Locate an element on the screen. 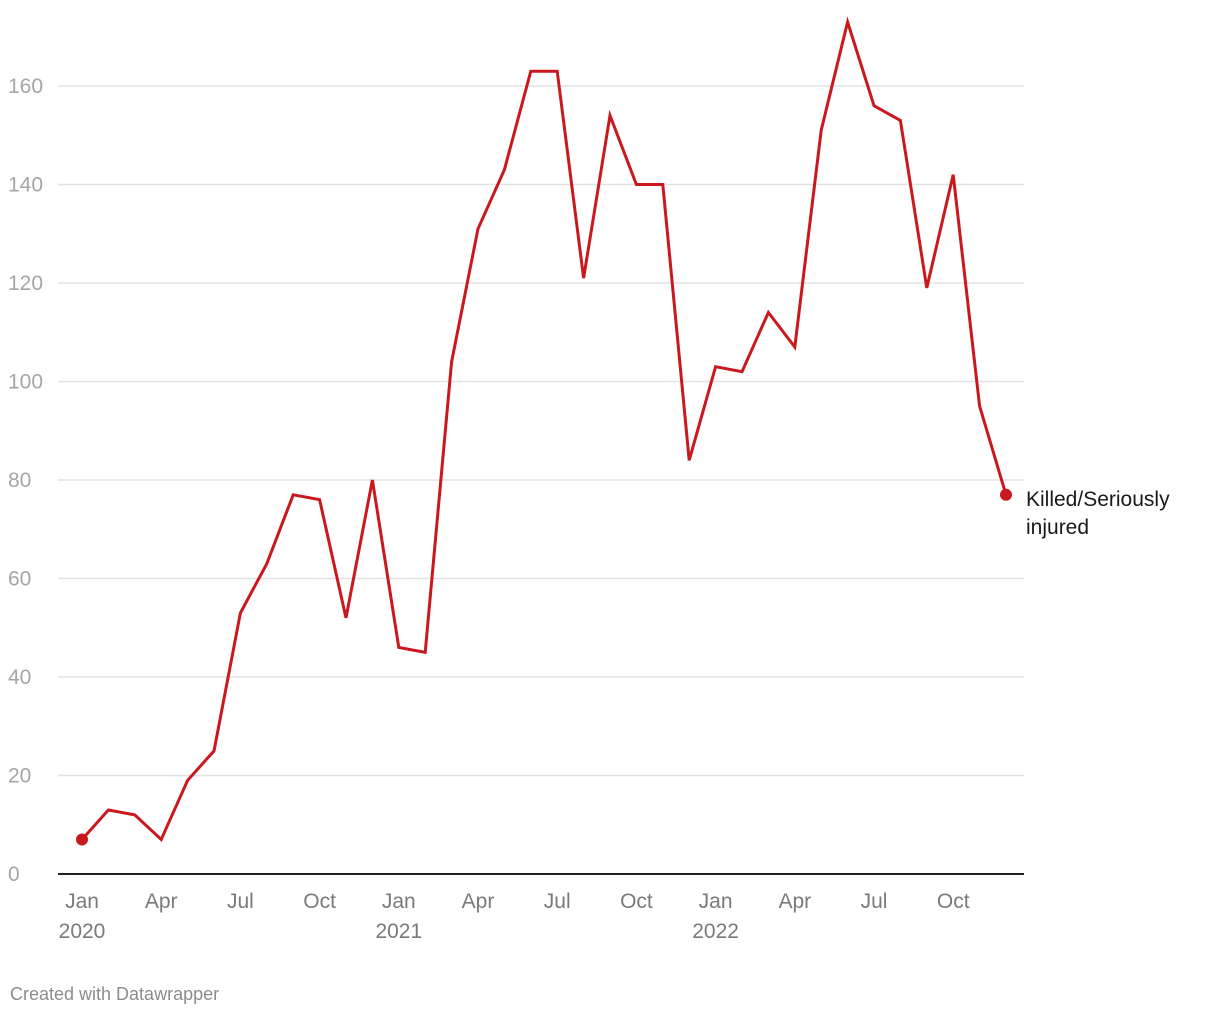 The width and height of the screenshot is (1220, 1020). y-tick-label: 160 is located at coordinates (25, 86).